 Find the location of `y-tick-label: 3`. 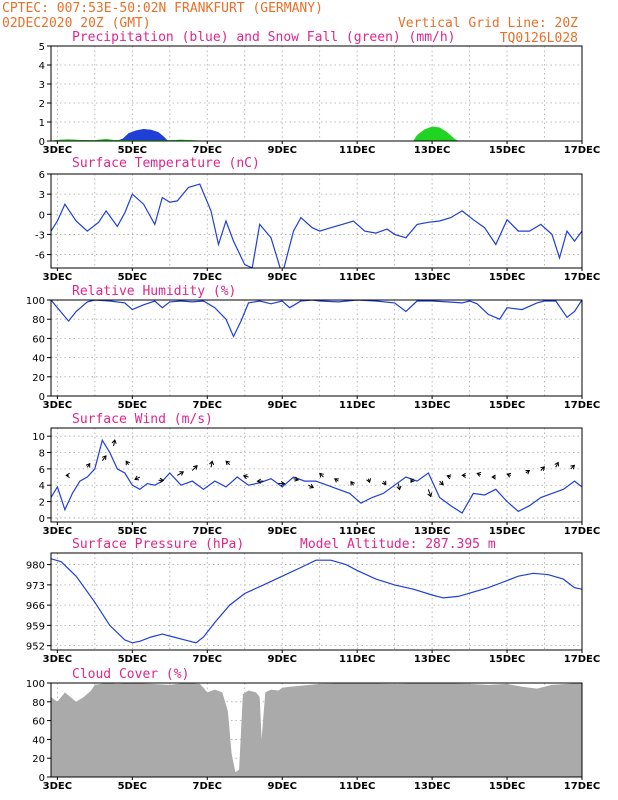

y-tick-label: 3 is located at coordinates (42, 85).